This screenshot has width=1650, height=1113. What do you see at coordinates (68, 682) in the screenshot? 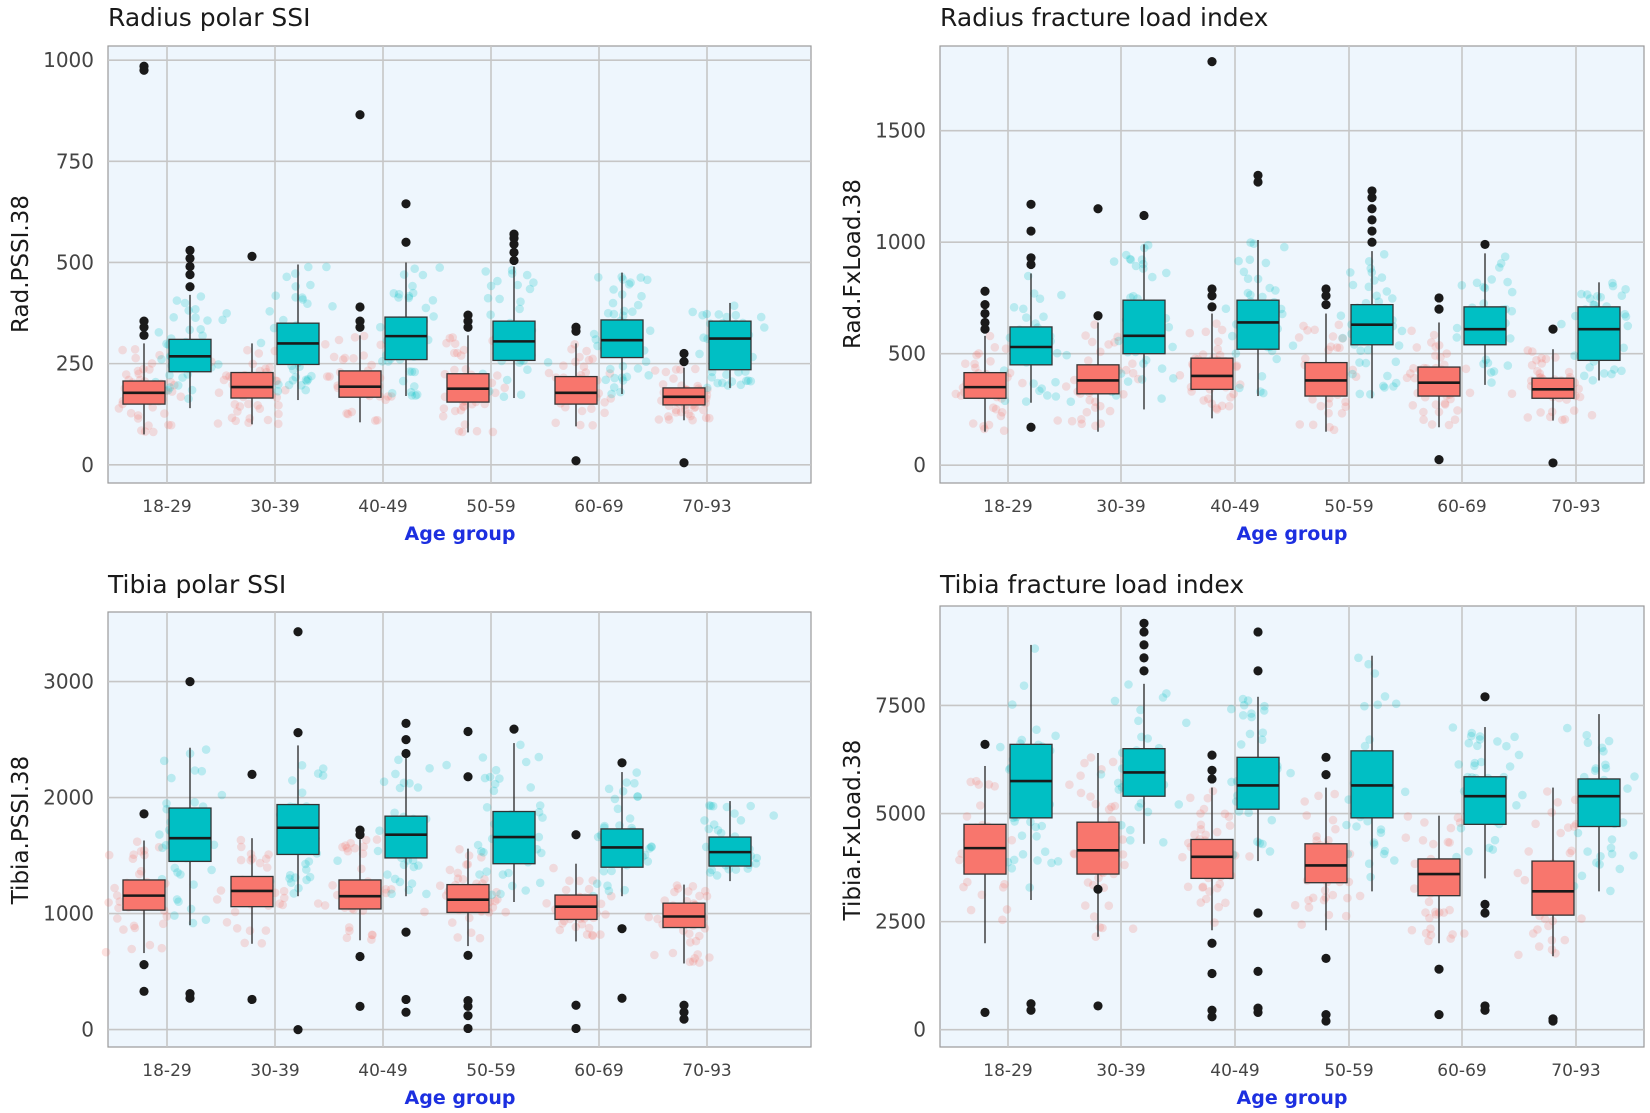
I see `y-tick-label: 3000` at bounding box center [68, 682].